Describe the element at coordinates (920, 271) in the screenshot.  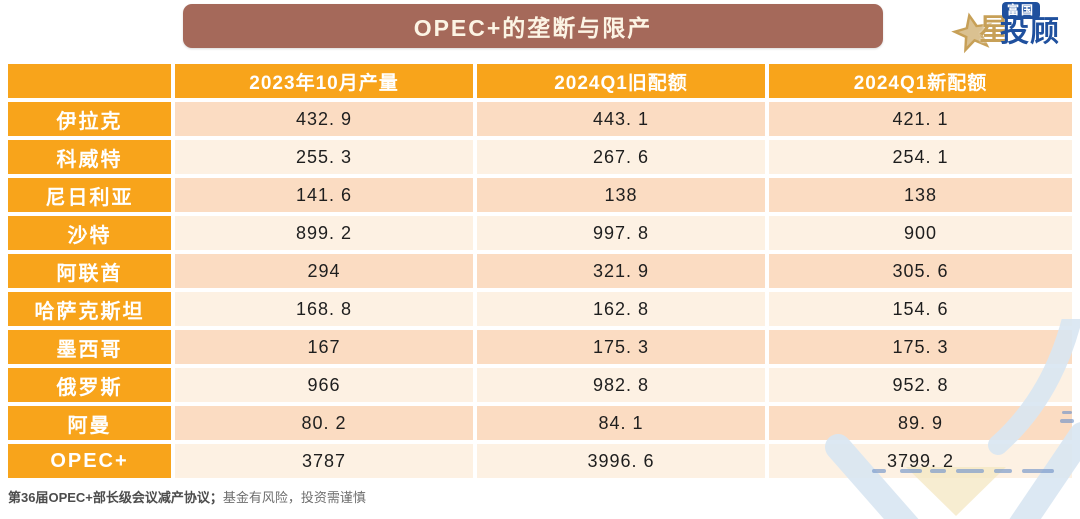
I see `data-cell: 305. 6` at that location.